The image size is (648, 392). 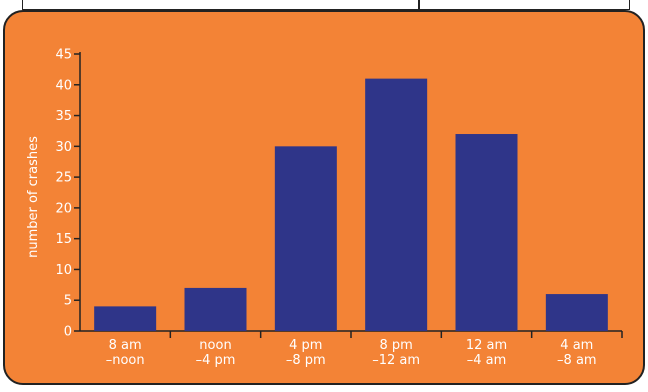 I want to click on x-category-label: –4 am, so click(x=487, y=360).